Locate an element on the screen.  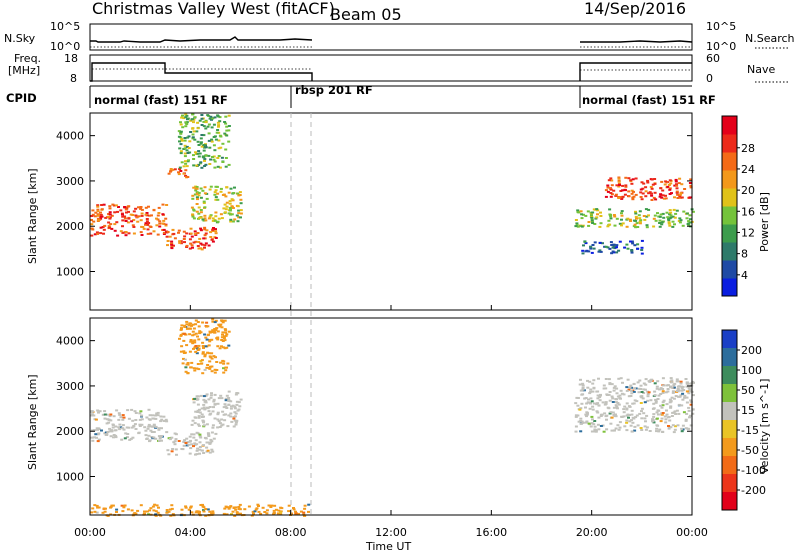
colorbar-segment is located at coordinates (729, 501).